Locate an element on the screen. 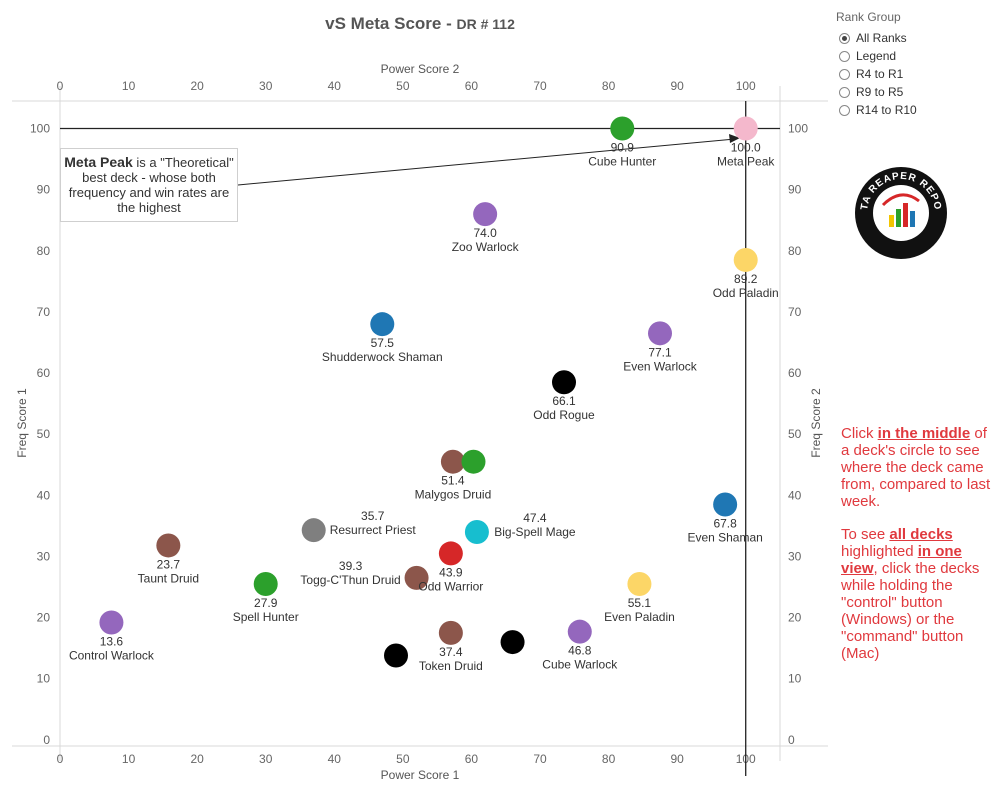 Image resolution: width=996 pixels, height=790 pixels. x-tick-label-top: 40 is located at coordinates (335, 86).